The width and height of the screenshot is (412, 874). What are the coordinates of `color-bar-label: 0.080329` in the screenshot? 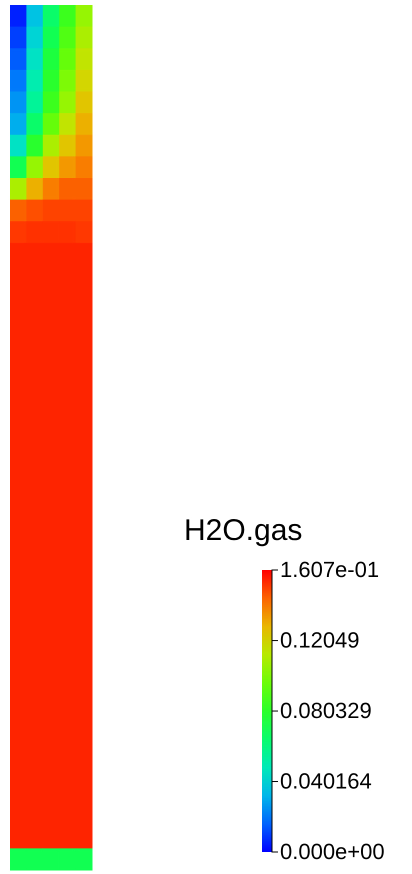 It's located at (326, 711).